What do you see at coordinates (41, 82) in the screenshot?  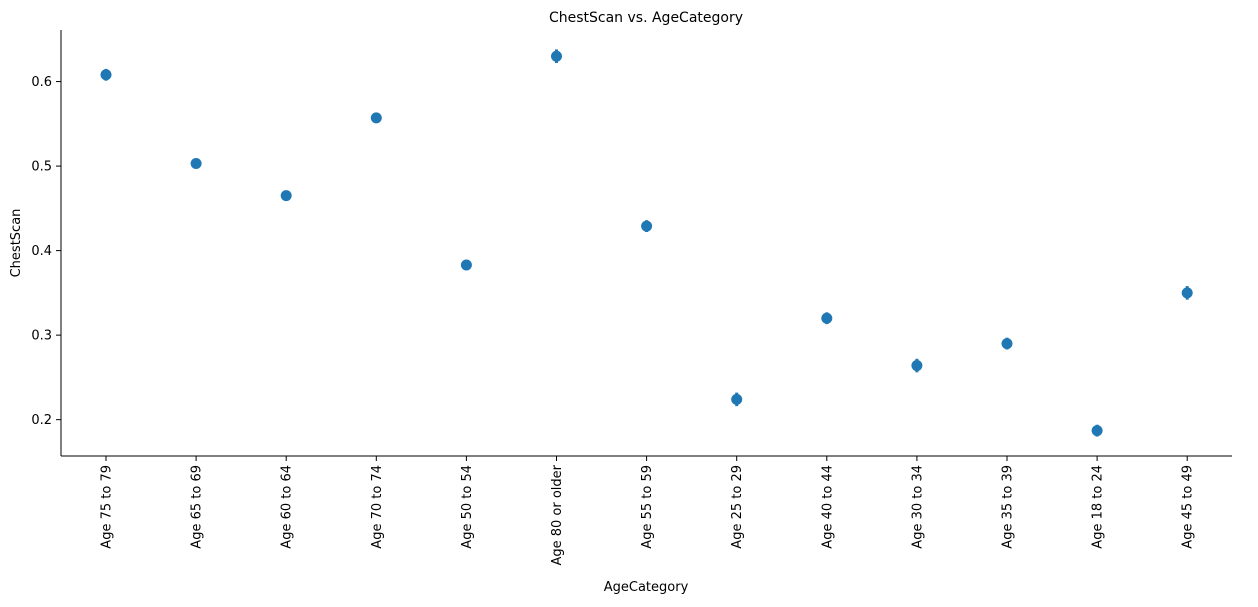 I see `y-tick-label: 0.6` at bounding box center [41, 82].